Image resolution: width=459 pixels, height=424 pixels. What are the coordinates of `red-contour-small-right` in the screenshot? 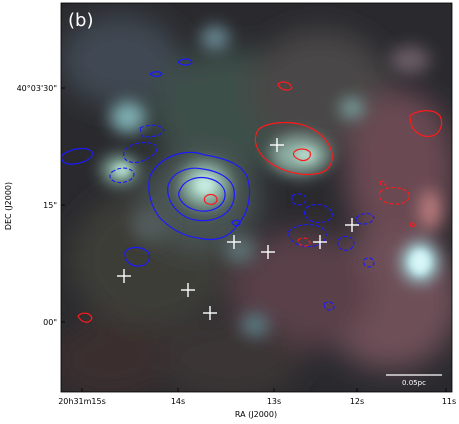 It's located at (412, 224).